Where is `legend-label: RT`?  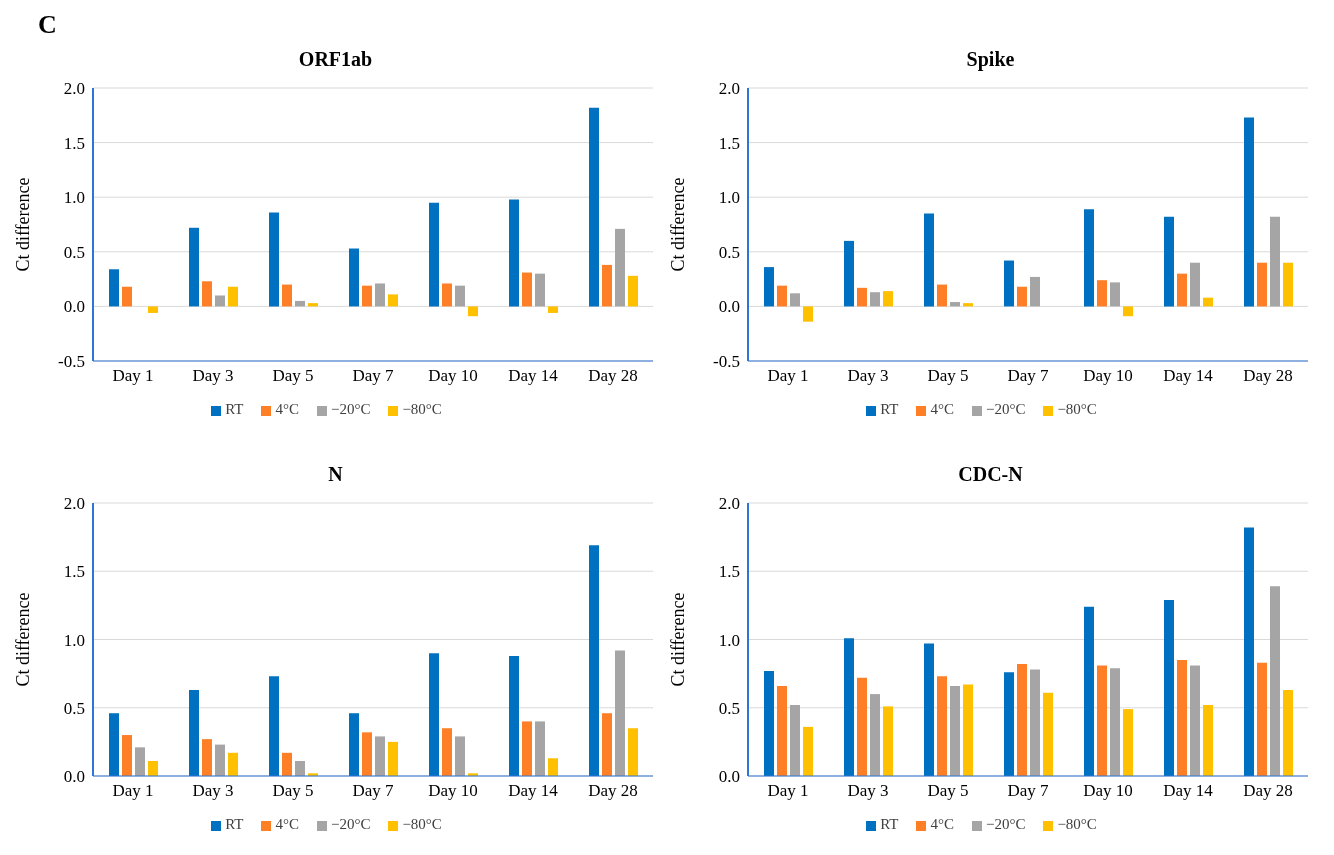 legend-label: RT is located at coordinates (889, 824).